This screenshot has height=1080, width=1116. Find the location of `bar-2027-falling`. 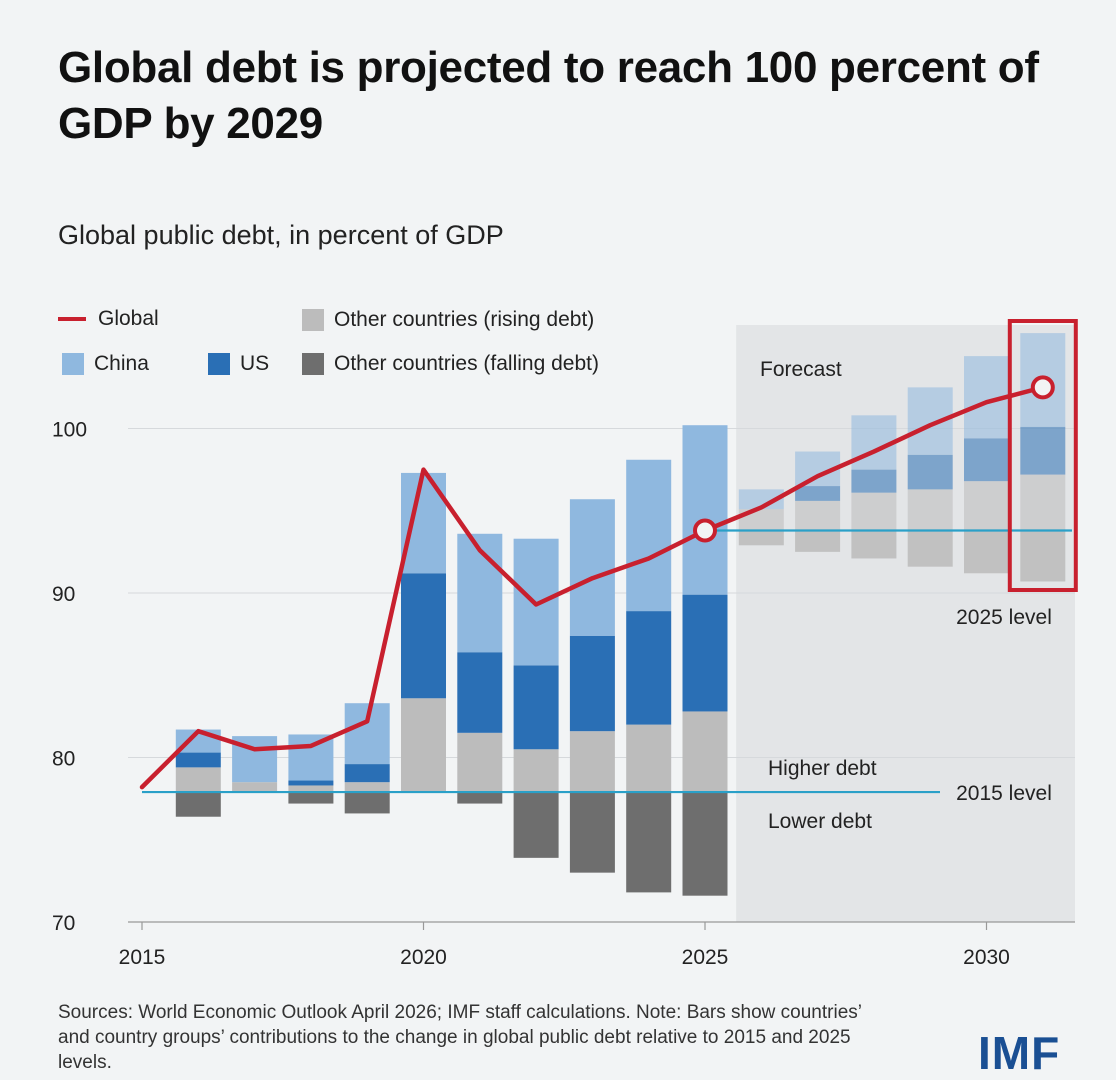

bar-2027-falling is located at coordinates (818, 541).